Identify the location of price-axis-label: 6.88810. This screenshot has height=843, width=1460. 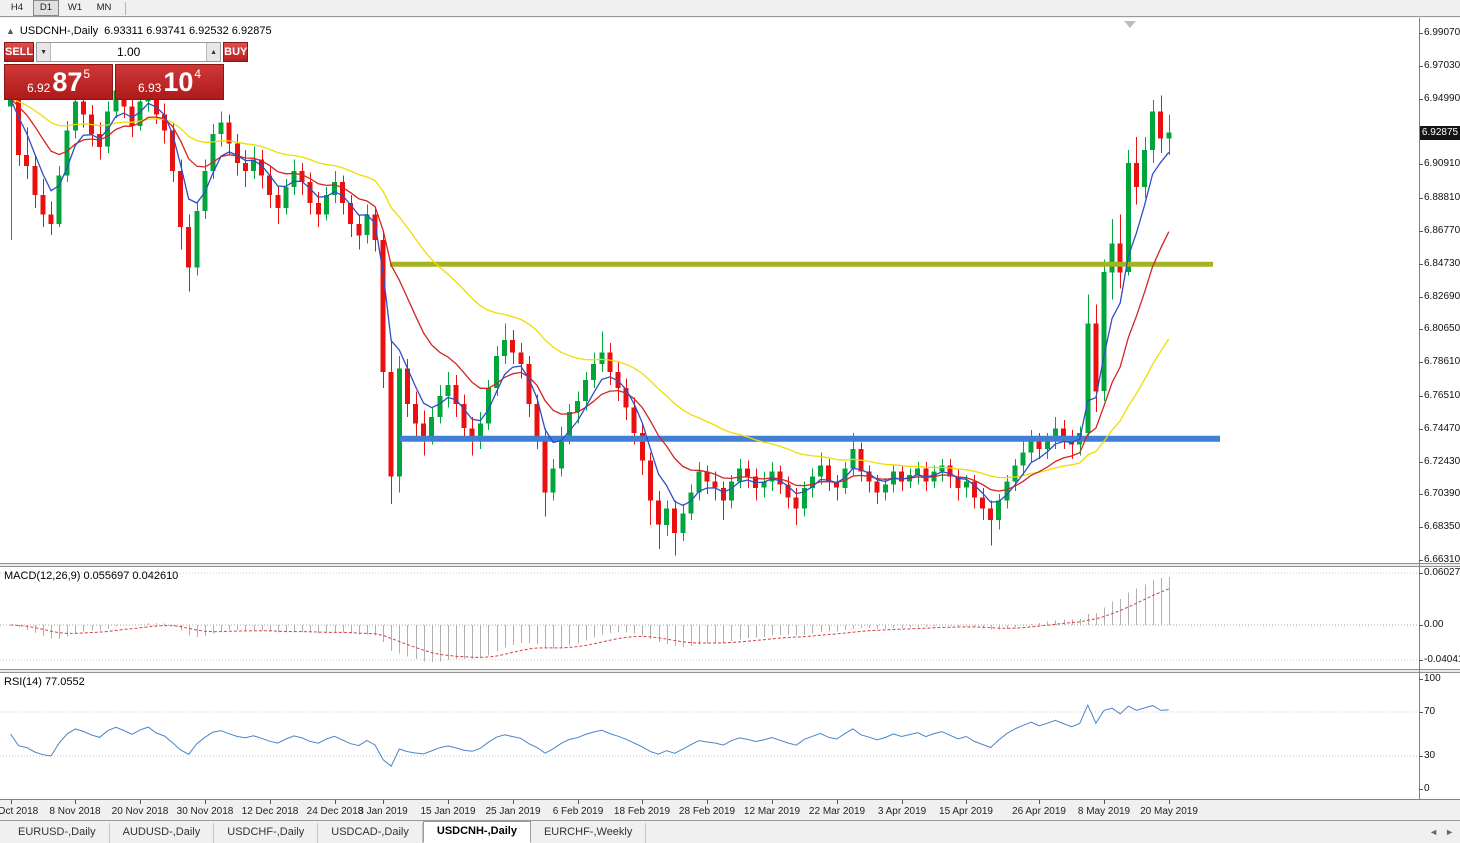
(1442, 197).